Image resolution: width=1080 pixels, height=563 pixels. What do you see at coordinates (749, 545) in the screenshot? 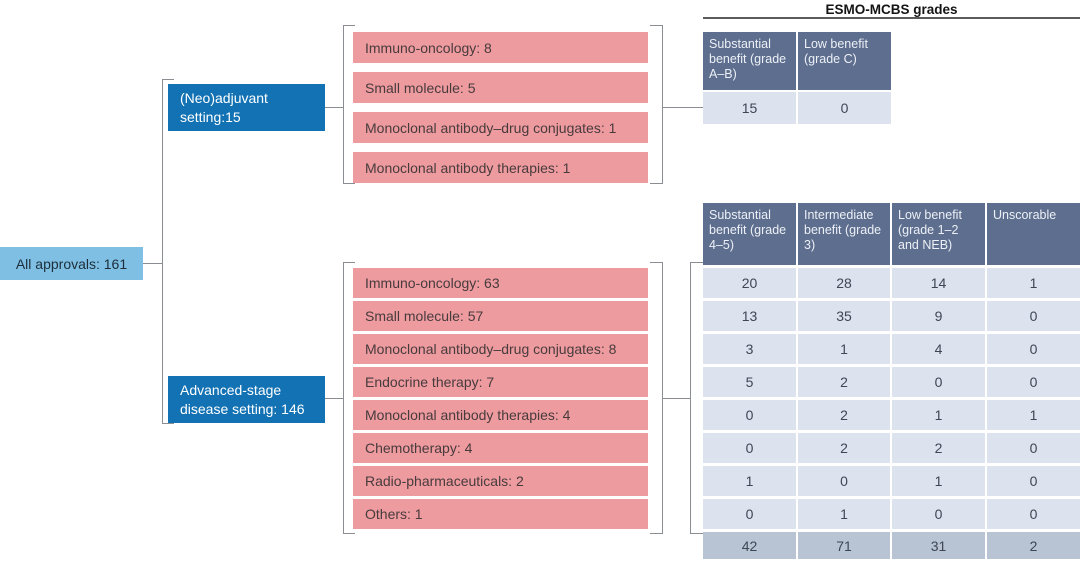
I see `table-total-cell: 42` at bounding box center [749, 545].